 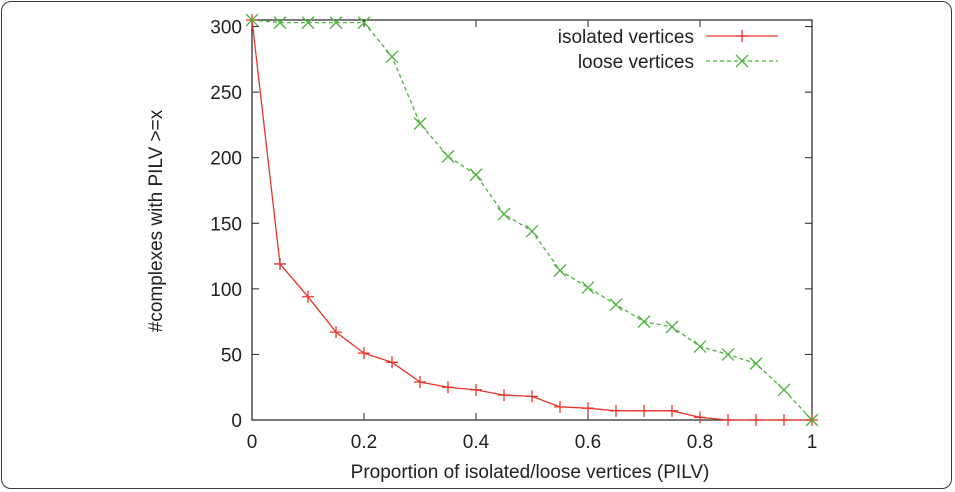 I want to click on y-tick-label: 200, so click(x=226, y=159).